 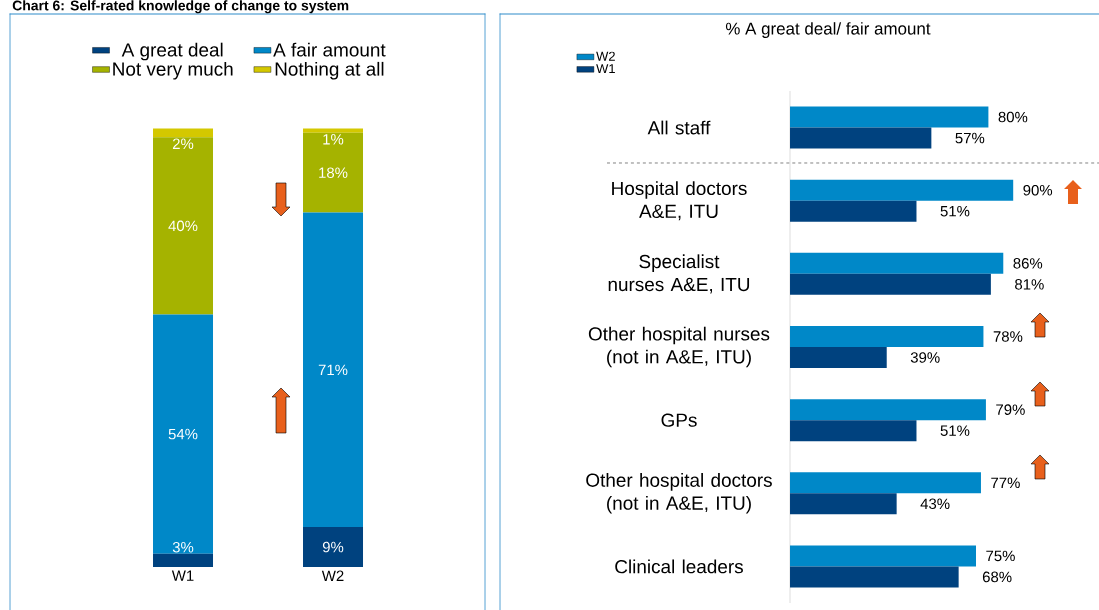 What do you see at coordinates (935, 504) in the screenshot?
I see `data-label: 43%` at bounding box center [935, 504].